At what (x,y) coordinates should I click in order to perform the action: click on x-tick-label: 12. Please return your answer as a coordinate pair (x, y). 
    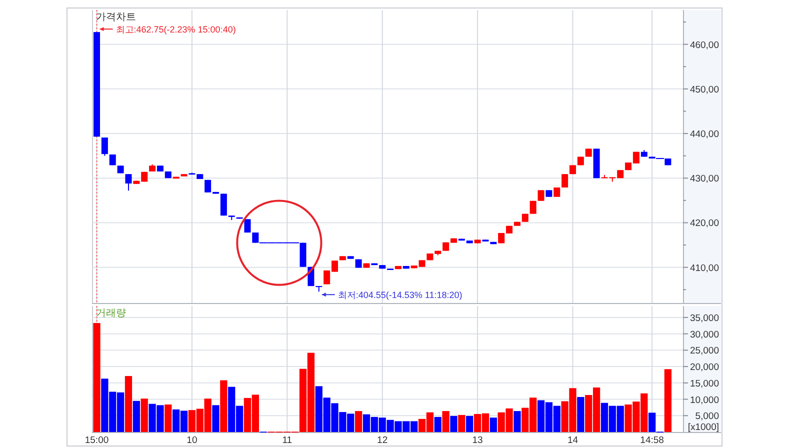
    Looking at the image, I should click on (382, 440).